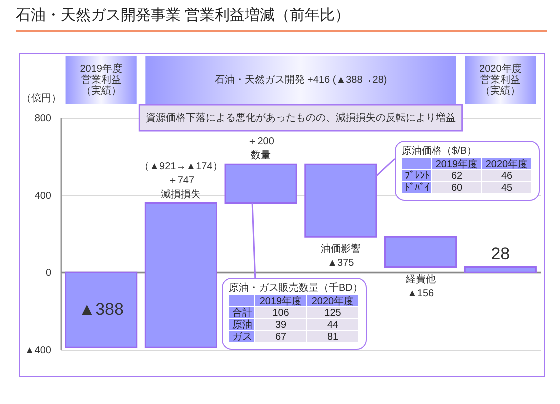  What do you see at coordinates (501, 80) in the screenshot?
I see `x-tick-label: 2020年度営業利益（実績）` at bounding box center [501, 80].